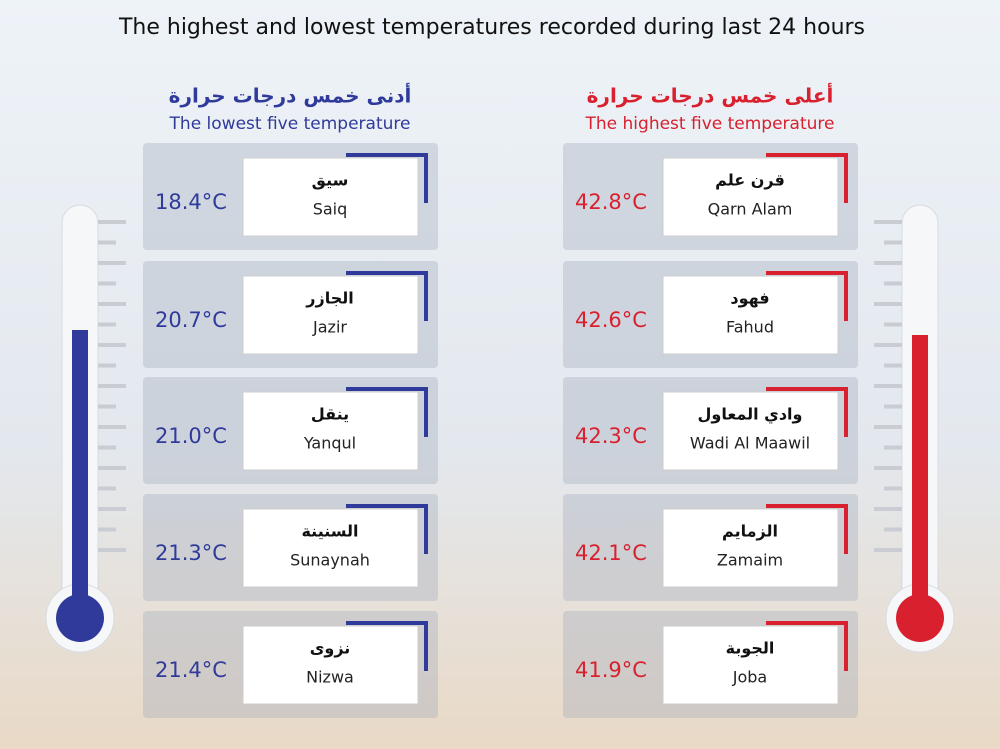 This screenshot has height=749, width=1000. I want to click on thermometer-hot, so click(920, 428).